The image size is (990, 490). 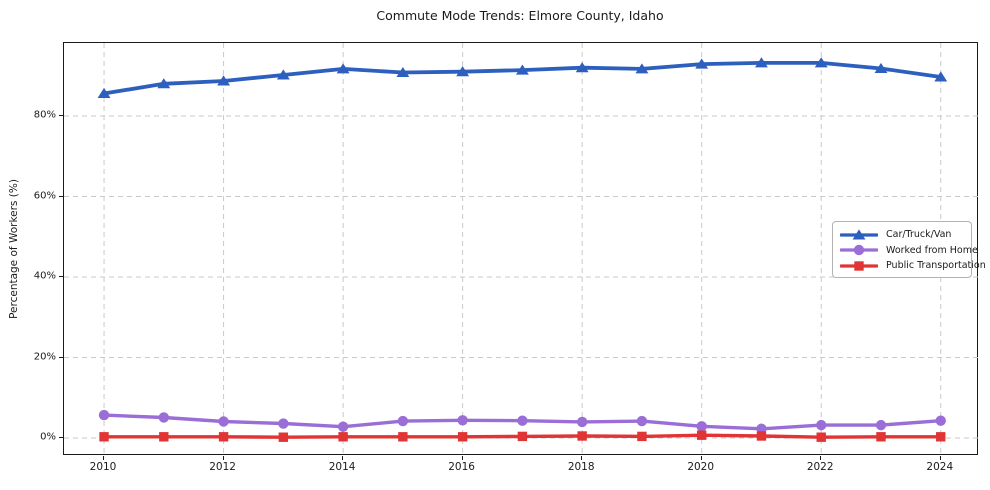 What do you see at coordinates (932, 250) in the screenshot?
I see `legend-label: Worked from Home` at bounding box center [932, 250].